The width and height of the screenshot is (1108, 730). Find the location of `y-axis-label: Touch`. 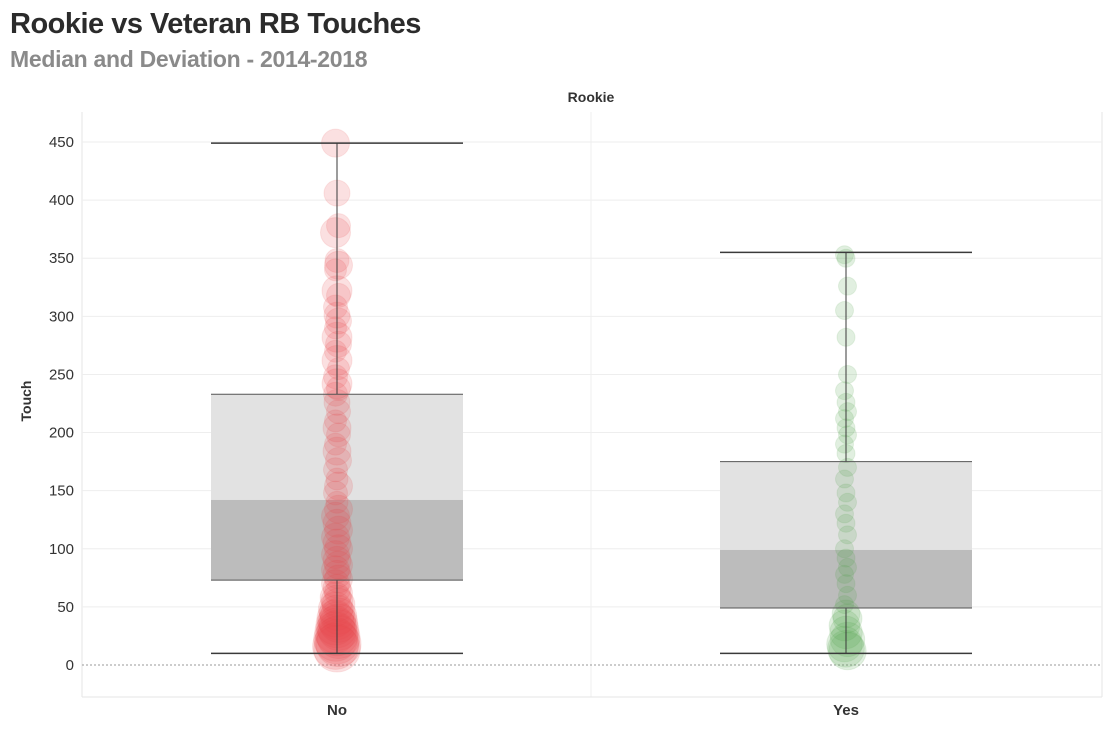

y-axis-label: Touch is located at coordinates (26, 401).